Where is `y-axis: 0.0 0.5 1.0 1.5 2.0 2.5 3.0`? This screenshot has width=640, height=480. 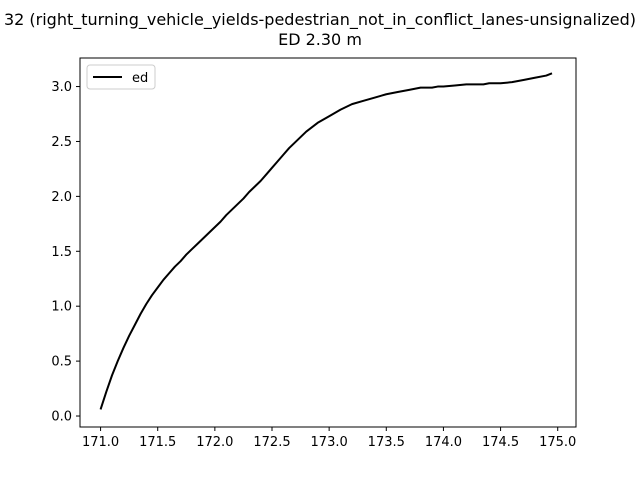 y-axis: 0.0 0.5 1.0 1.5 2.0 2.5 3.0 is located at coordinates (65, 252).